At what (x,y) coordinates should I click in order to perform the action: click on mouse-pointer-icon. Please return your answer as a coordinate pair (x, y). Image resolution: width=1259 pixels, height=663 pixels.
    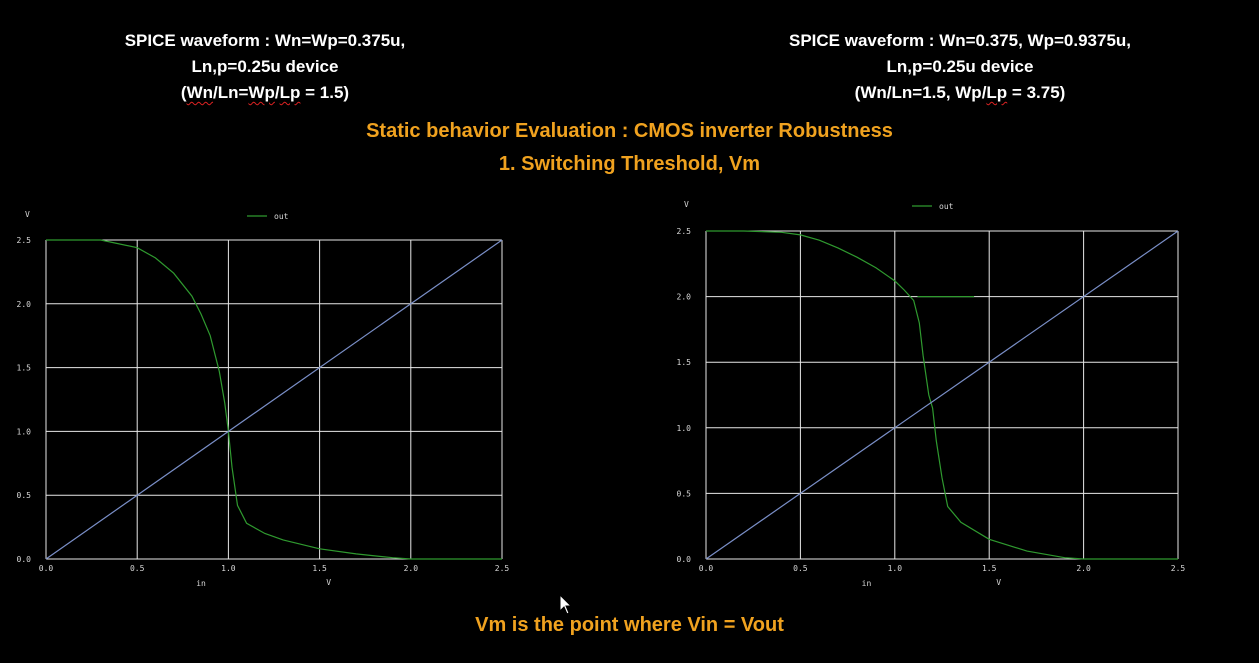
    Looking at the image, I should click on (566, 604).